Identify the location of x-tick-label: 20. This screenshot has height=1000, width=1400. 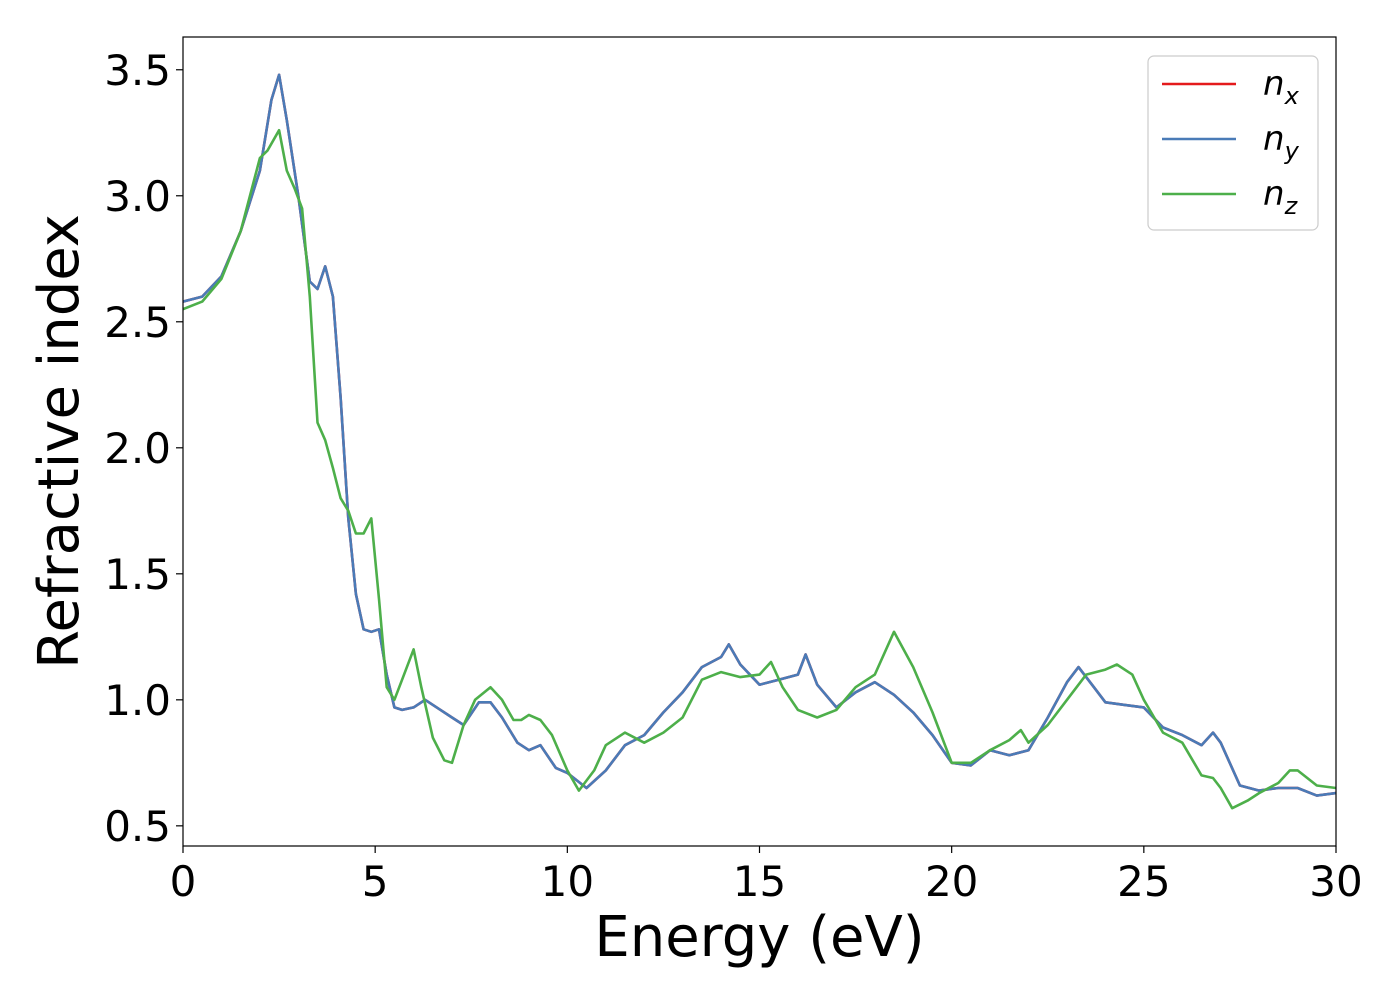
(951, 881).